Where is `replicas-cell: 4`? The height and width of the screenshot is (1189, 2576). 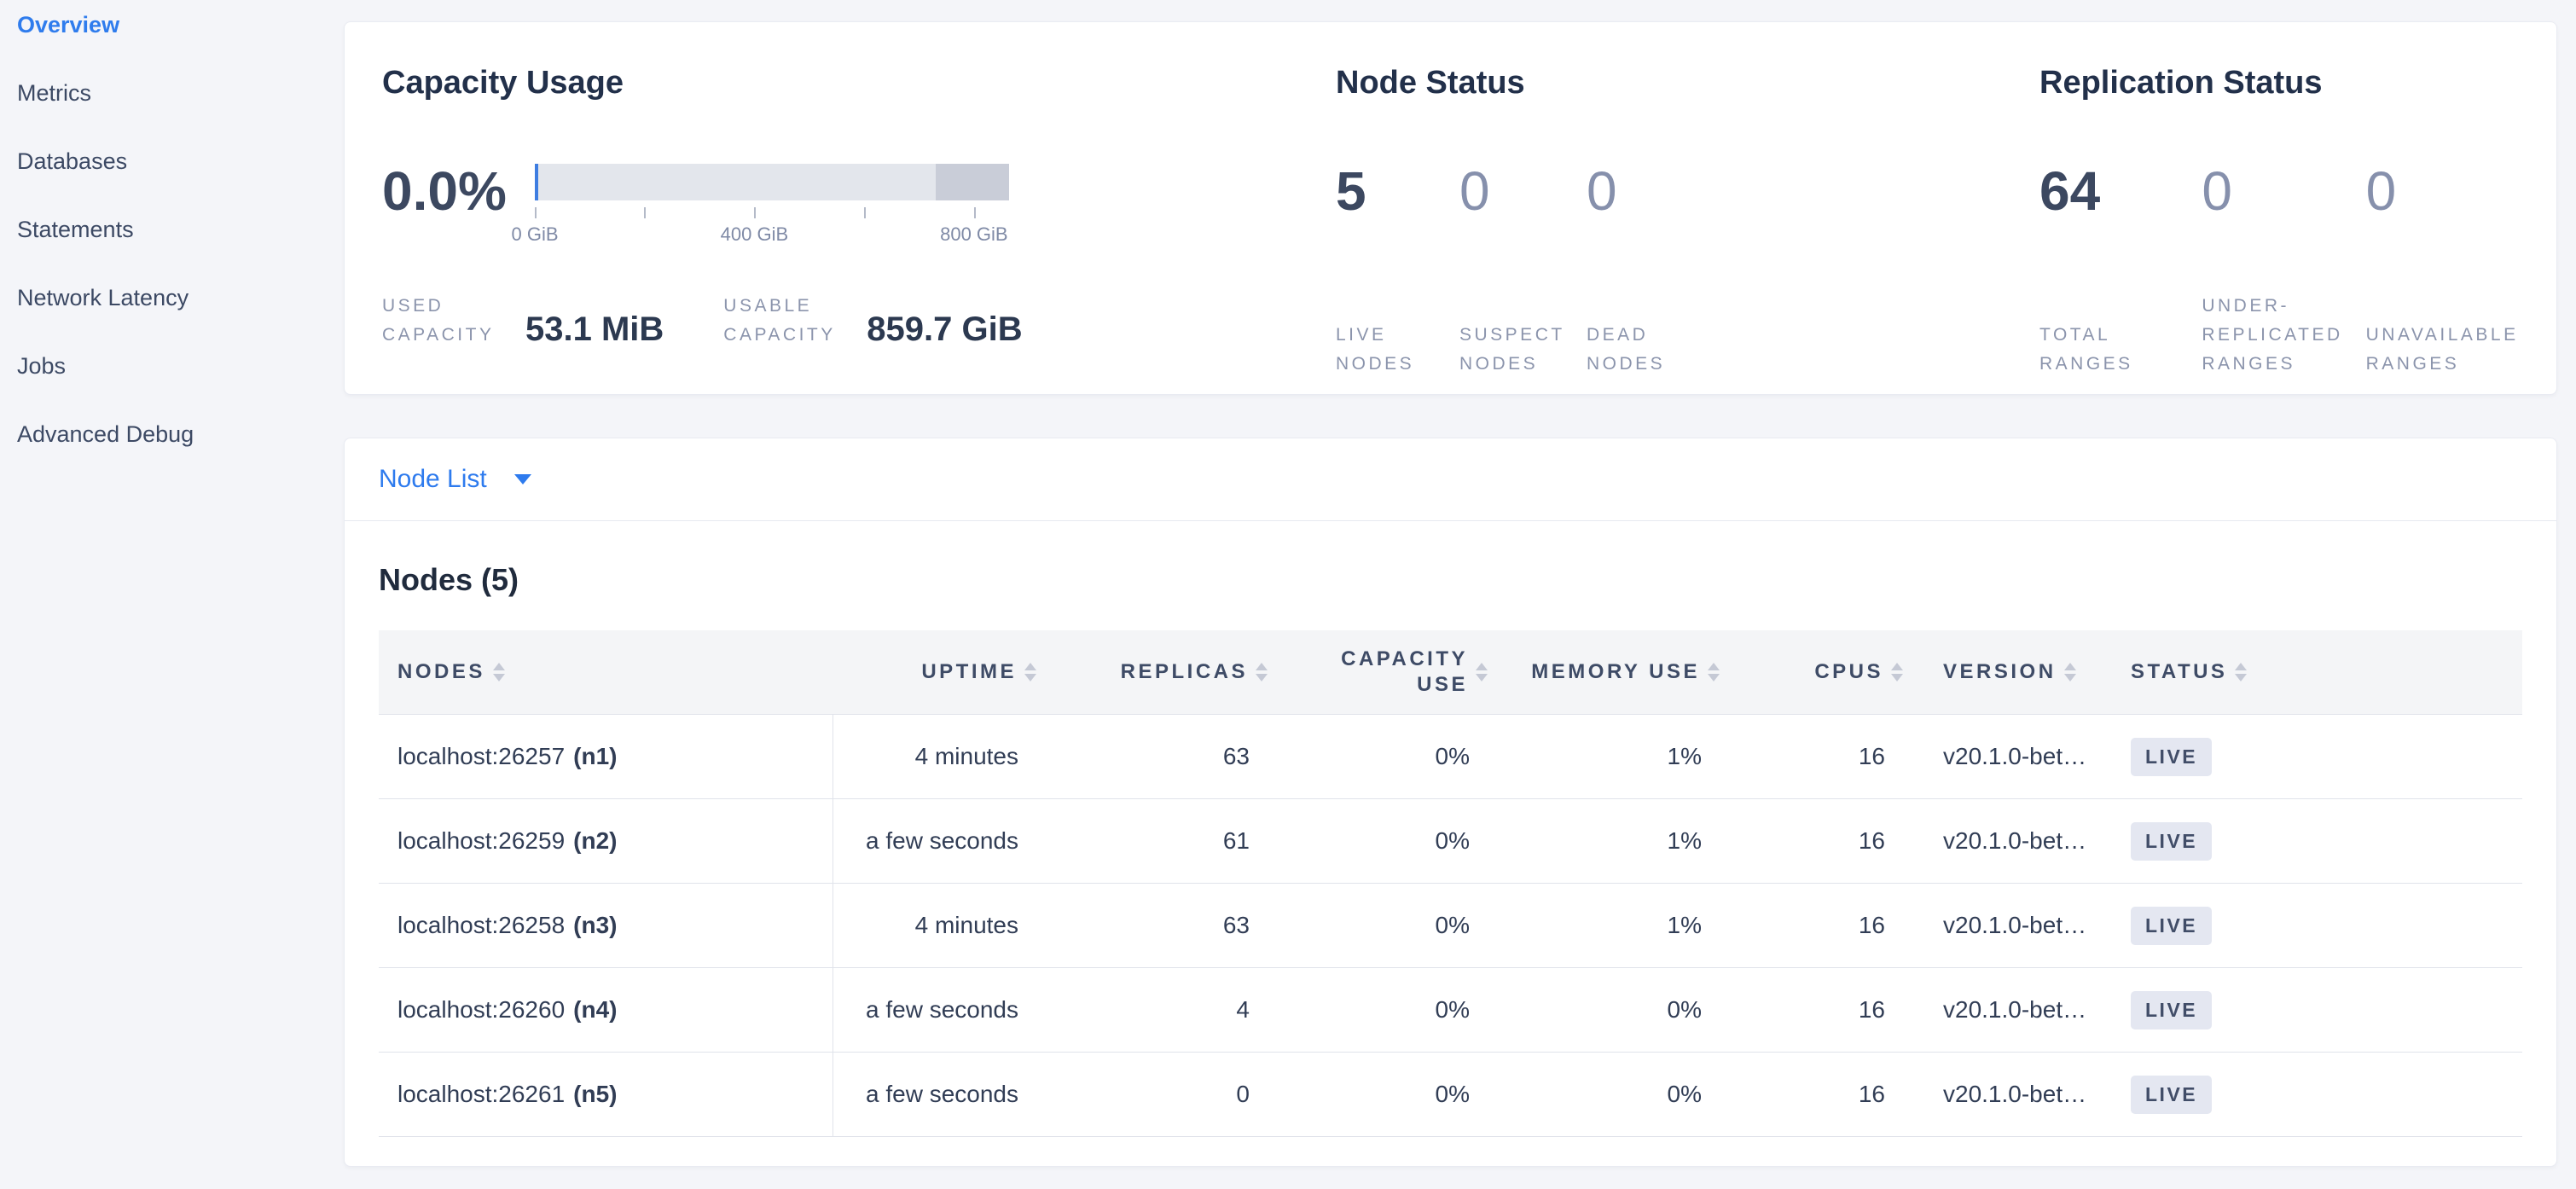
replicas-cell: 4 is located at coordinates (1243, 1009).